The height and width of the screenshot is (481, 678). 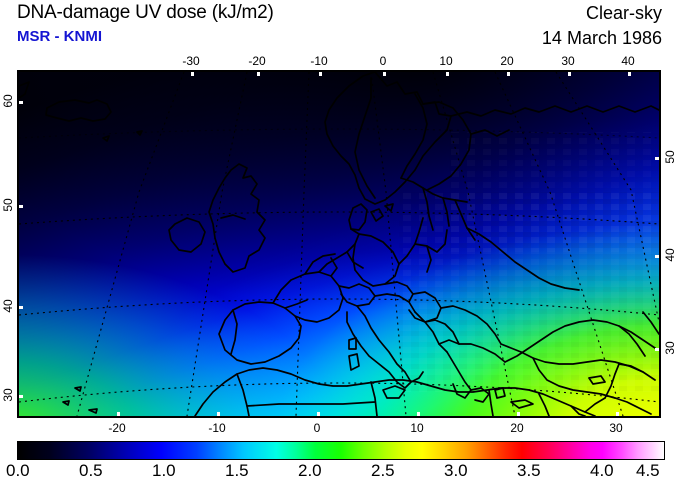 I want to click on page-title: DNA-damage UV dose (kJ/m2), so click(x=145, y=12).